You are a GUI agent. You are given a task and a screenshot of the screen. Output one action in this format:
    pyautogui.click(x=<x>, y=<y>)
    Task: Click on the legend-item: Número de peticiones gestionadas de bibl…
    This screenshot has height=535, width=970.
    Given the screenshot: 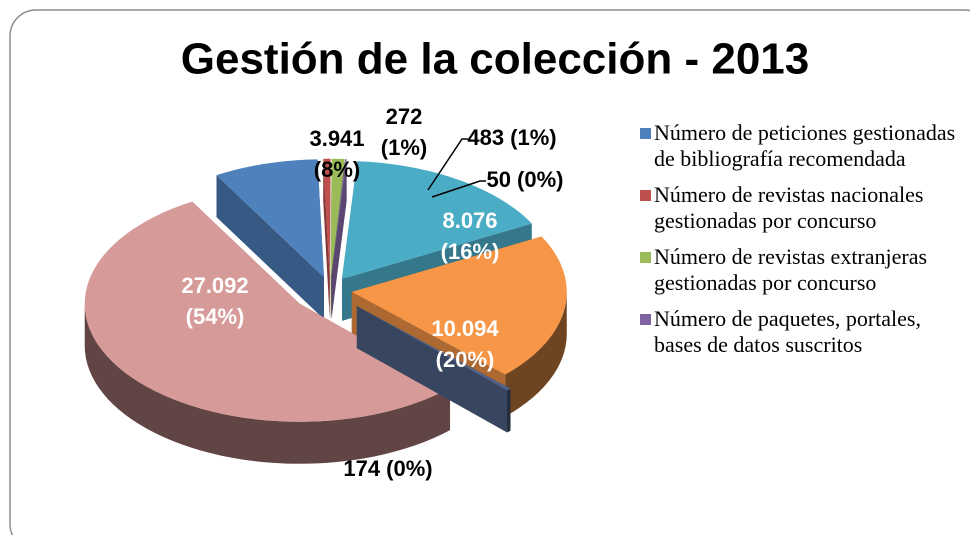 What is the action you would take?
    pyautogui.click(x=802, y=146)
    